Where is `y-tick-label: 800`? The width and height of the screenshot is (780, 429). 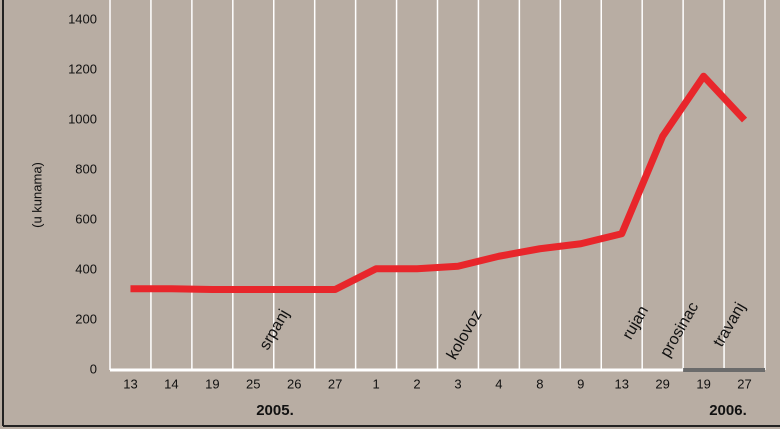
y-tick-label: 800 is located at coordinates (86, 168).